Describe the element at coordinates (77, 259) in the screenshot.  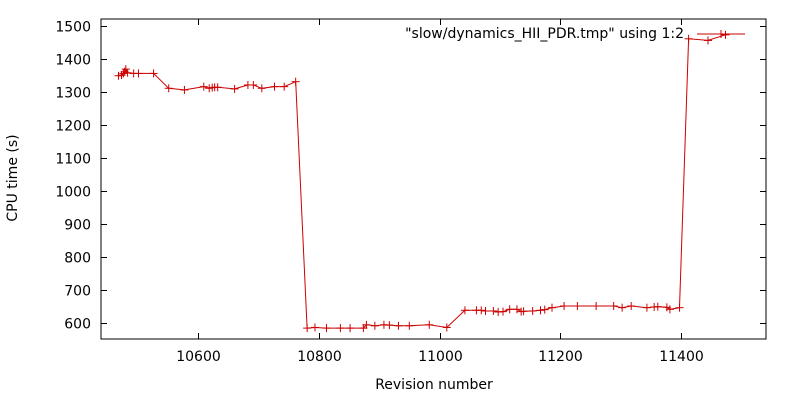
I see `y-tick-label: 800` at that location.